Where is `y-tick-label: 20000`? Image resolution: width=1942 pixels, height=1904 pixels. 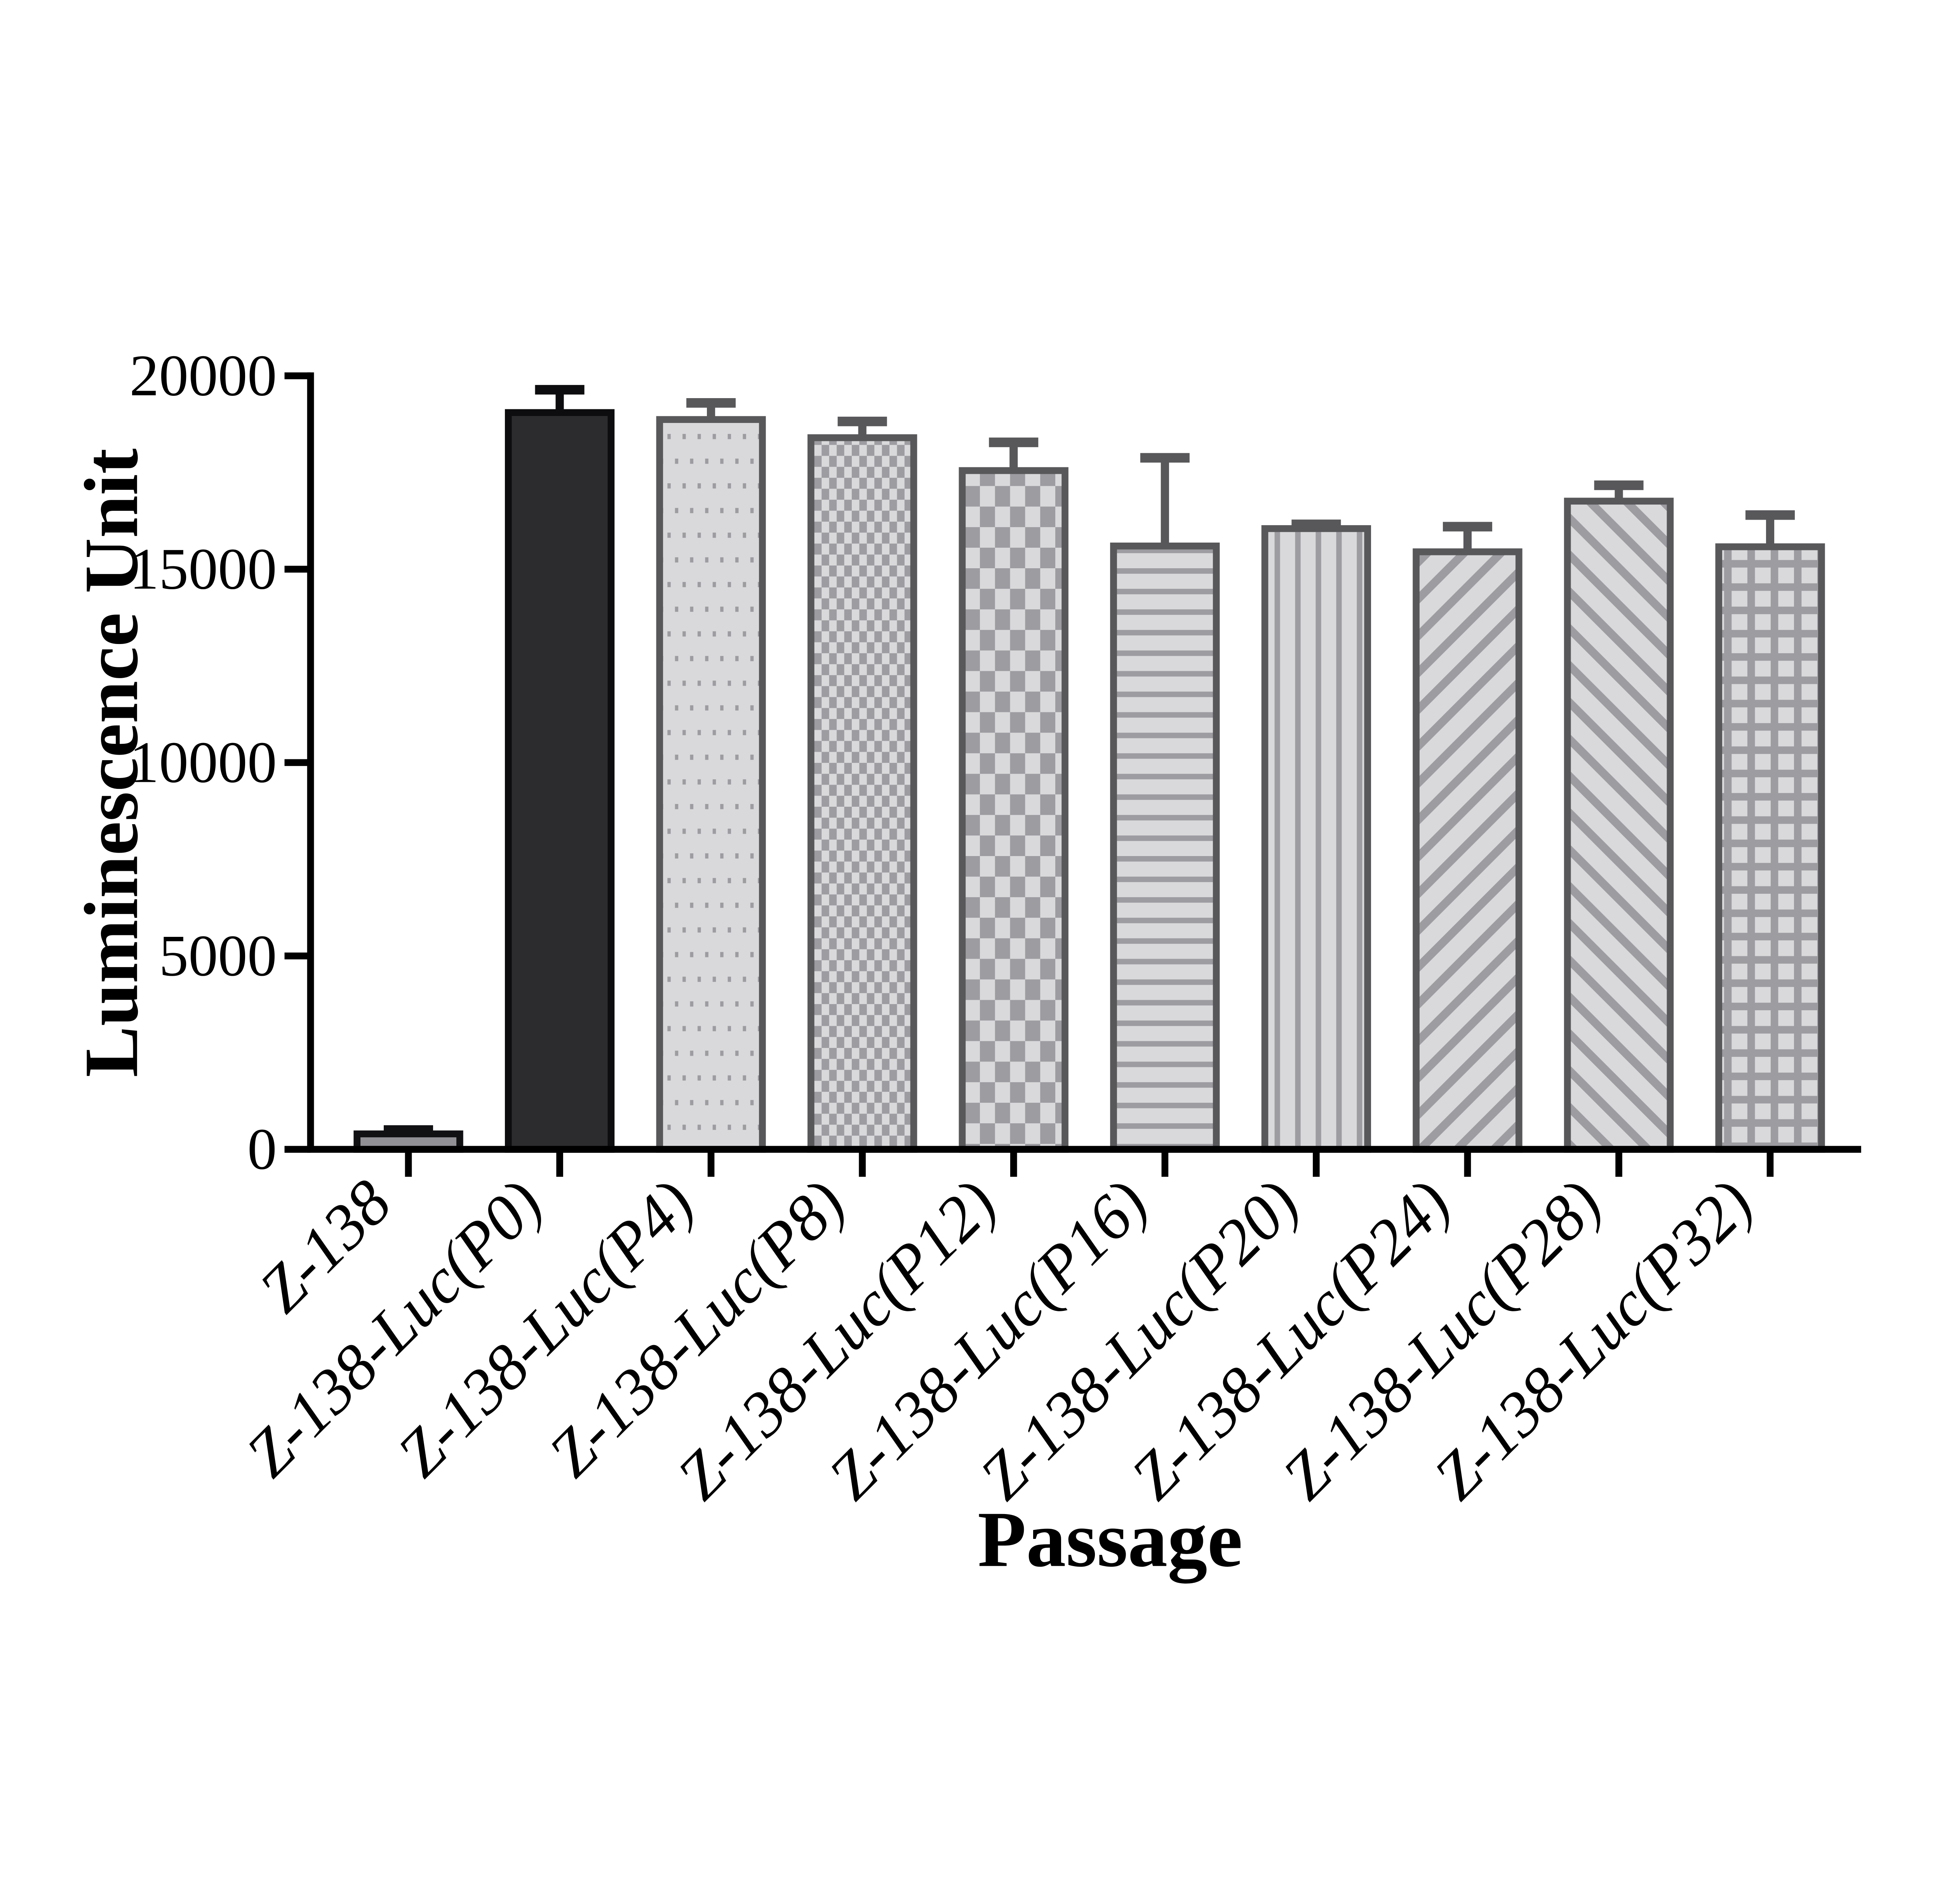
y-tick-label: 20000 is located at coordinates (203, 375).